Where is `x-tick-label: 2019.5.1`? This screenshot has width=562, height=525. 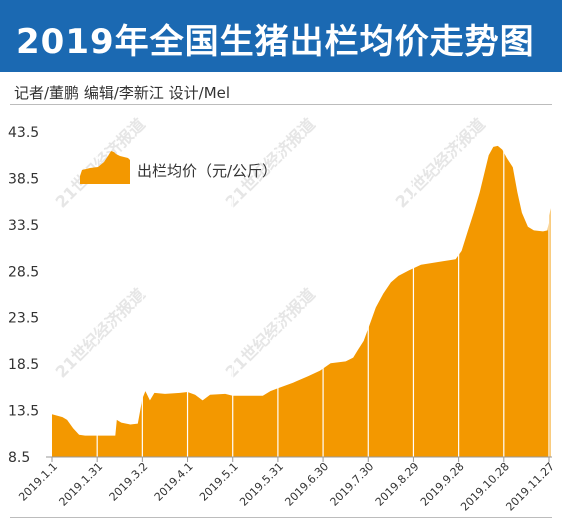
x-tick-label: 2019.5.1 is located at coordinates (219, 482).